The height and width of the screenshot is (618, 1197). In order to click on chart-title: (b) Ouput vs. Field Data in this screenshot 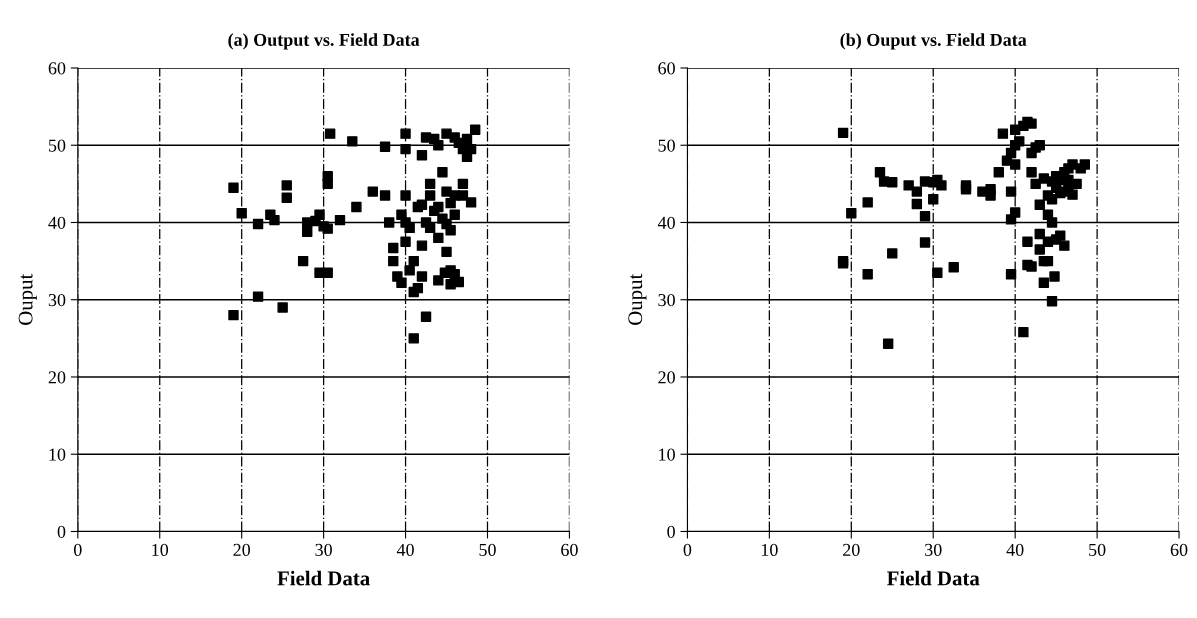, I will do `click(933, 41)`.